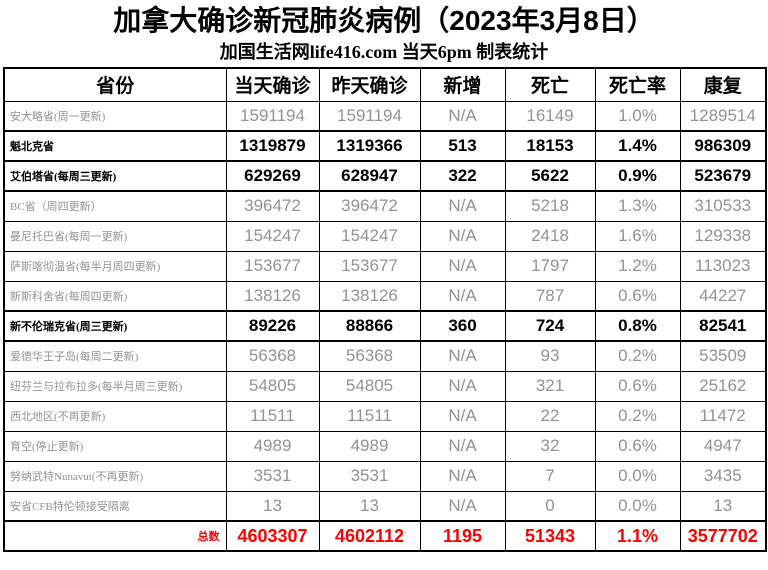 The width and height of the screenshot is (768, 570). I want to click on recovered-cell: 310533, so click(723, 206).